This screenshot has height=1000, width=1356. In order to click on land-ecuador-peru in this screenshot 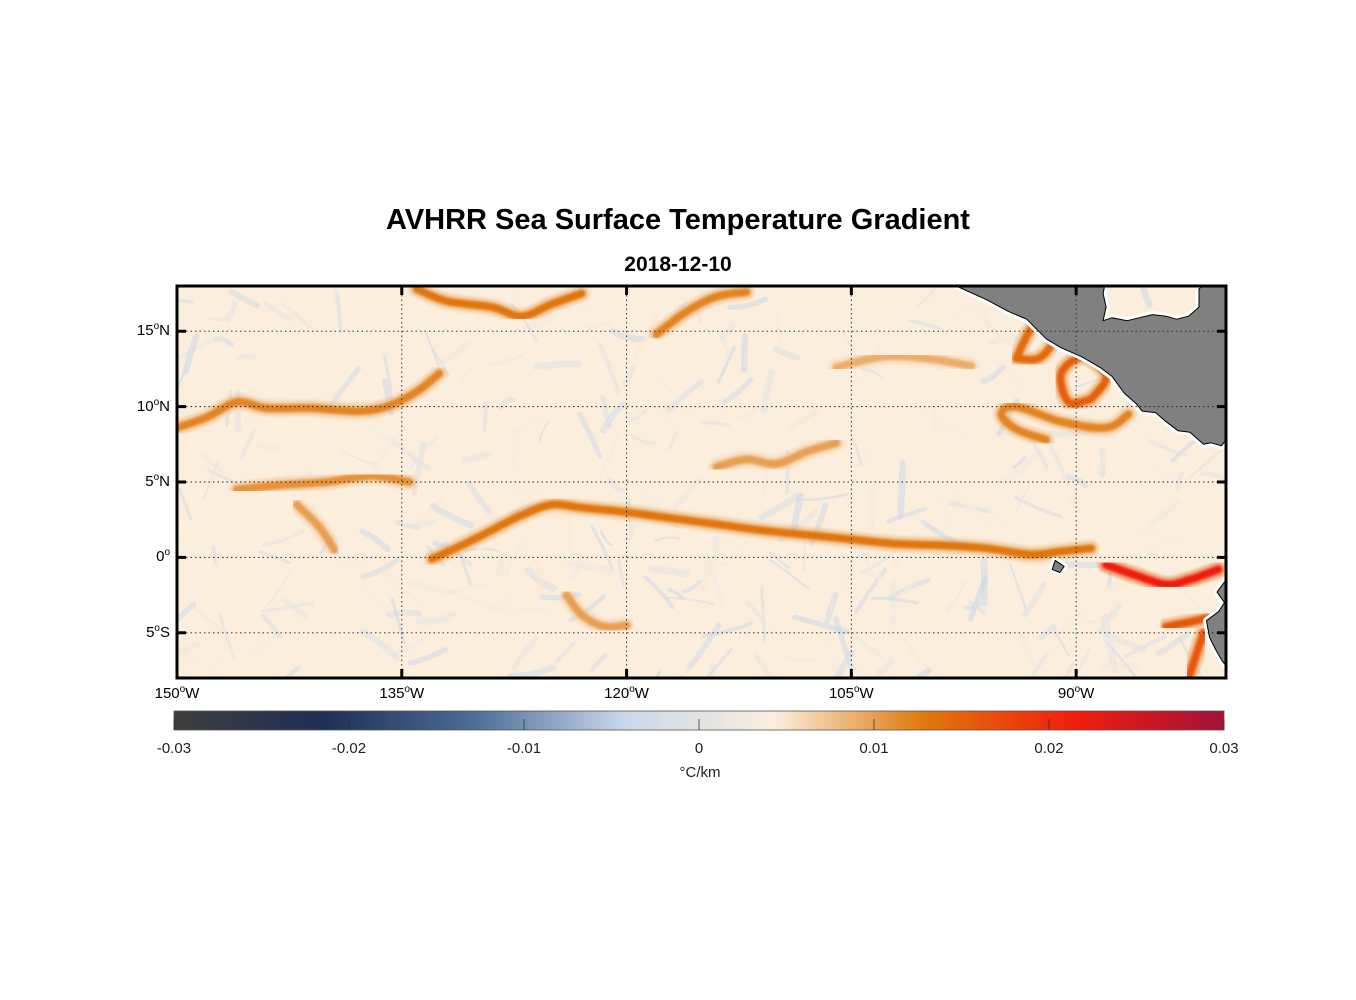, I will do `click(1216, 623)`.